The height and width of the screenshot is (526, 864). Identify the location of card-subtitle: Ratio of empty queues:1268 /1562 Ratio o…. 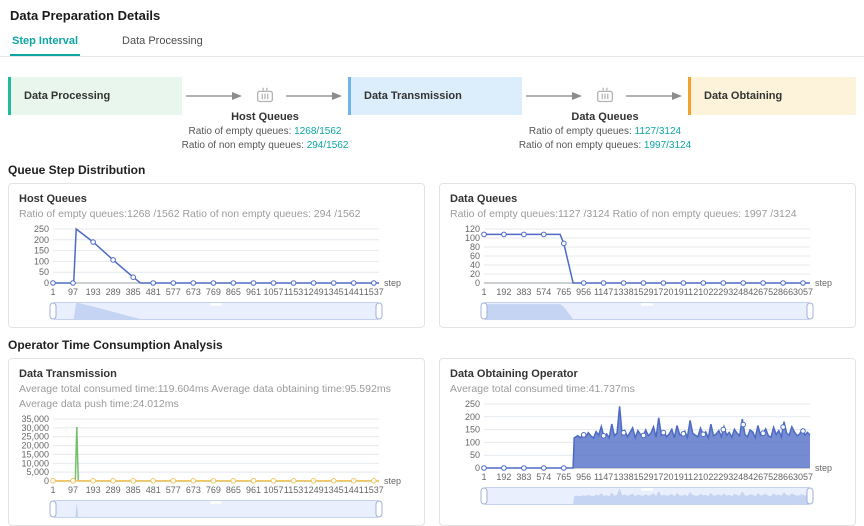
(190, 214).